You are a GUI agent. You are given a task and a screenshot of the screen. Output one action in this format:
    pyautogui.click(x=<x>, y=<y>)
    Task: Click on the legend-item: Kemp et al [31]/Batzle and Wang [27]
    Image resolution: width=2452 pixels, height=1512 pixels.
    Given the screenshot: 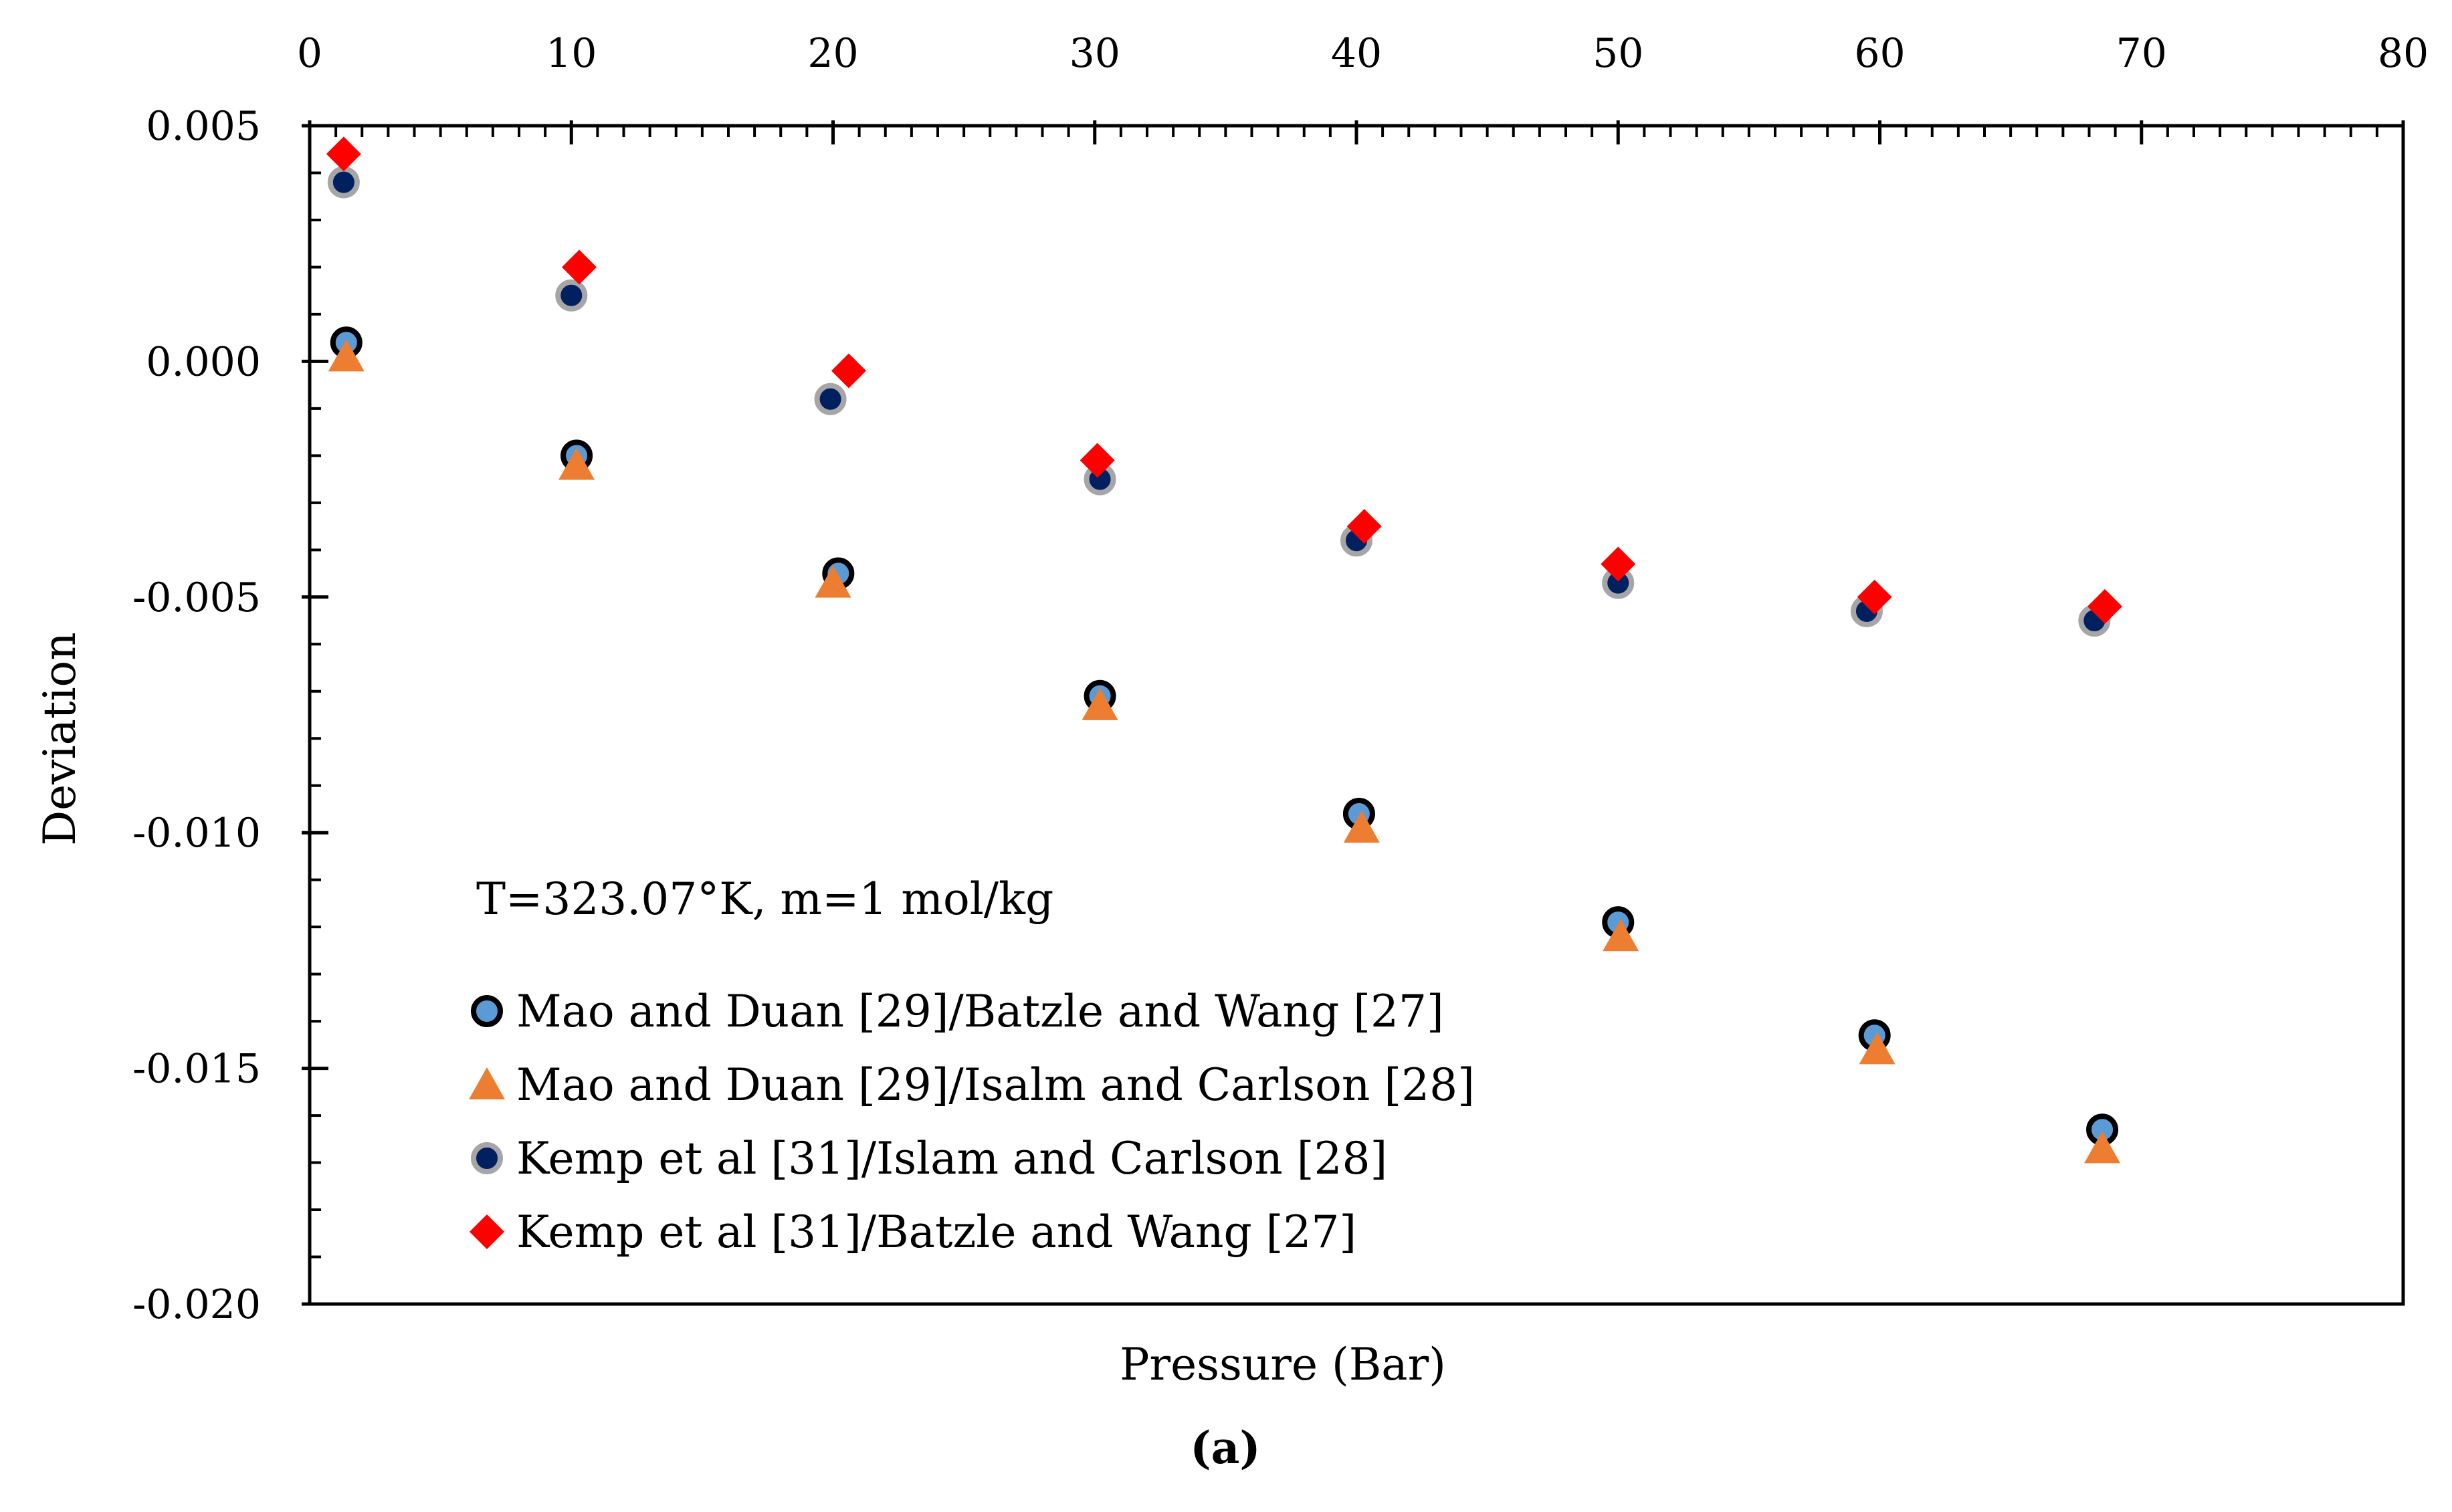 What is the action you would take?
    pyautogui.click(x=913, y=1232)
    